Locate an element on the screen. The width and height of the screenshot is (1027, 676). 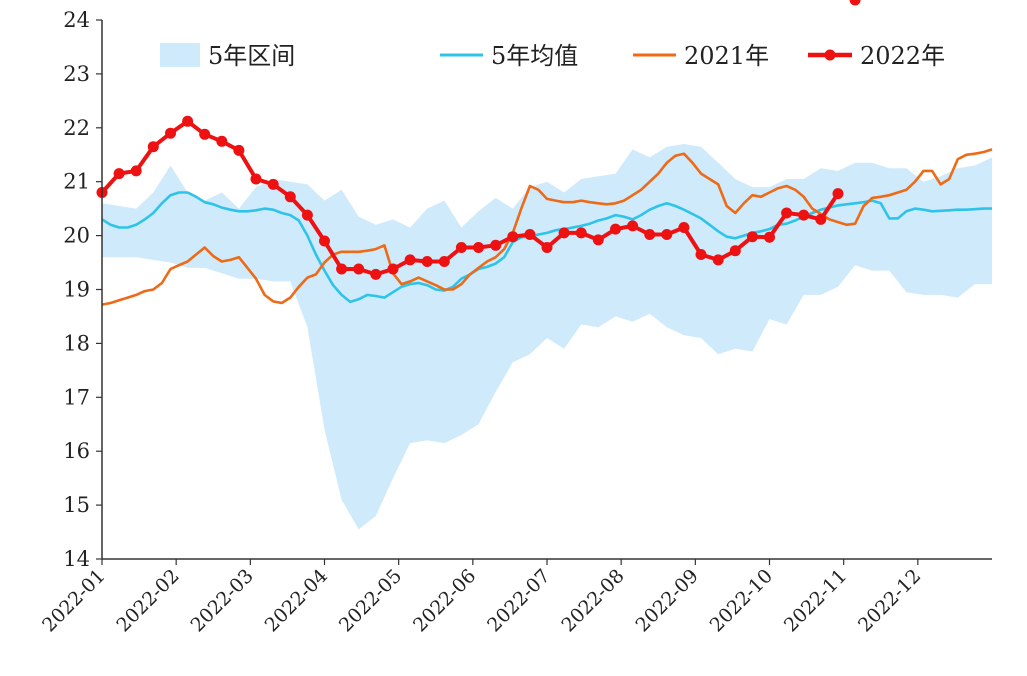
y-tick-label: 21 is located at coordinates (76, 182).